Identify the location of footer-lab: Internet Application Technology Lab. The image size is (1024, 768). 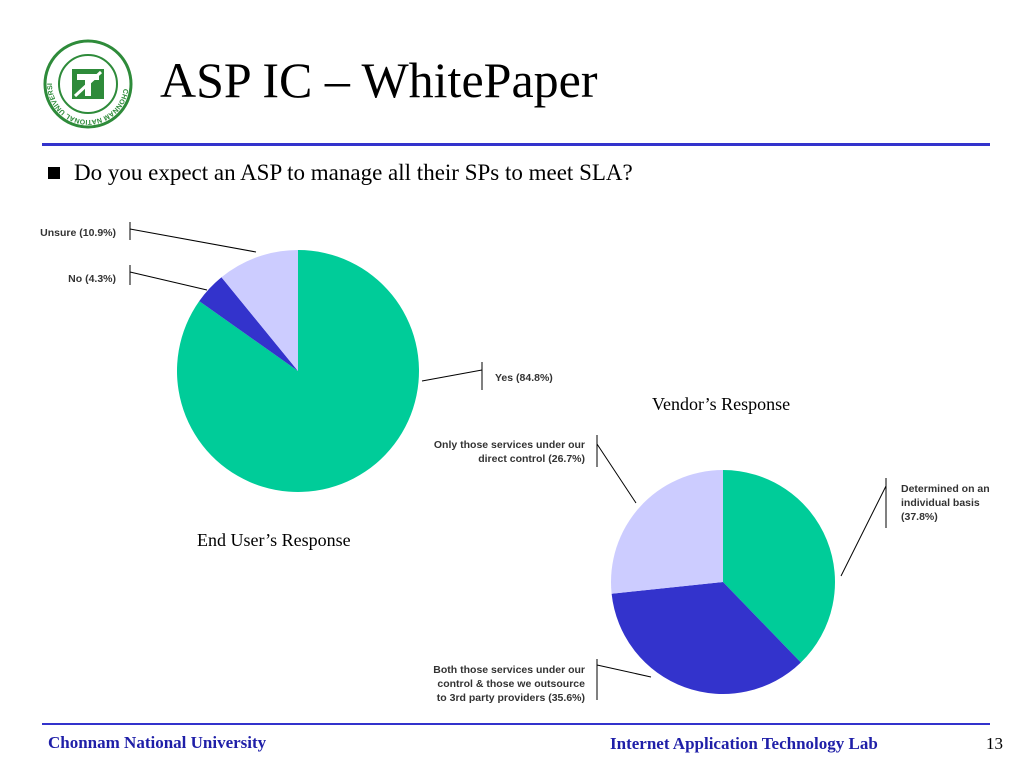
(744, 743).